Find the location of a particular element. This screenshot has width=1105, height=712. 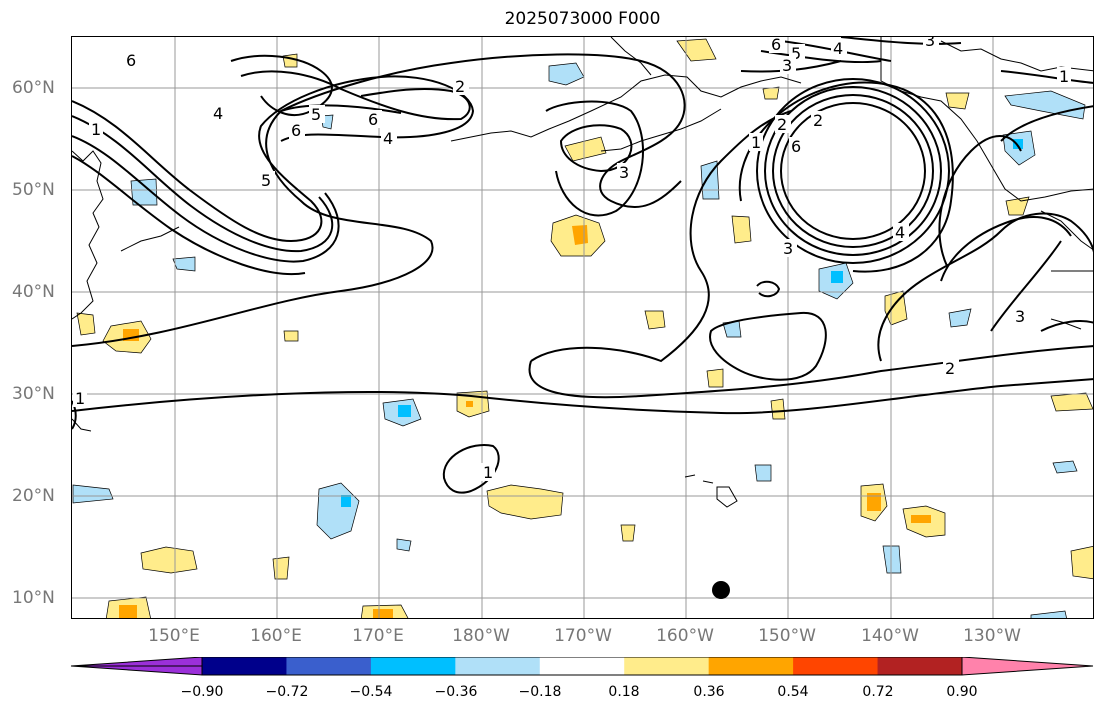

lon-label-130w: 130°W is located at coordinates (992, 636).